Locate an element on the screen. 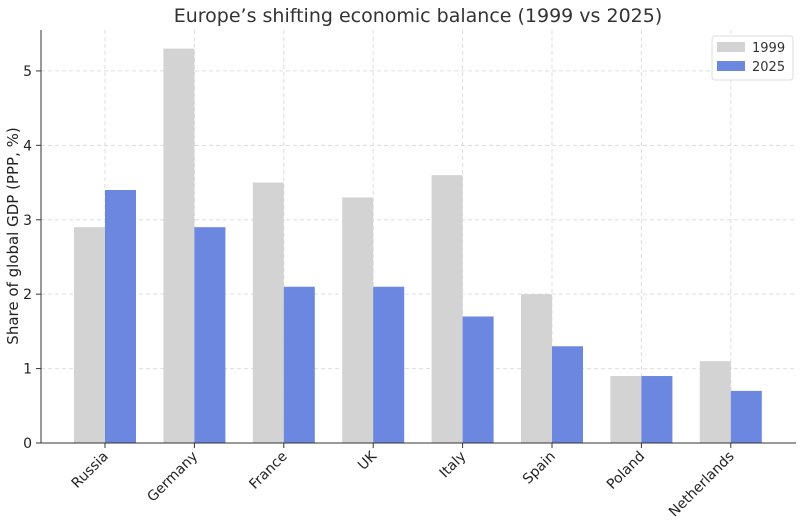 This screenshot has width=800, height=529. bar-1999-spain is located at coordinates (536, 368).